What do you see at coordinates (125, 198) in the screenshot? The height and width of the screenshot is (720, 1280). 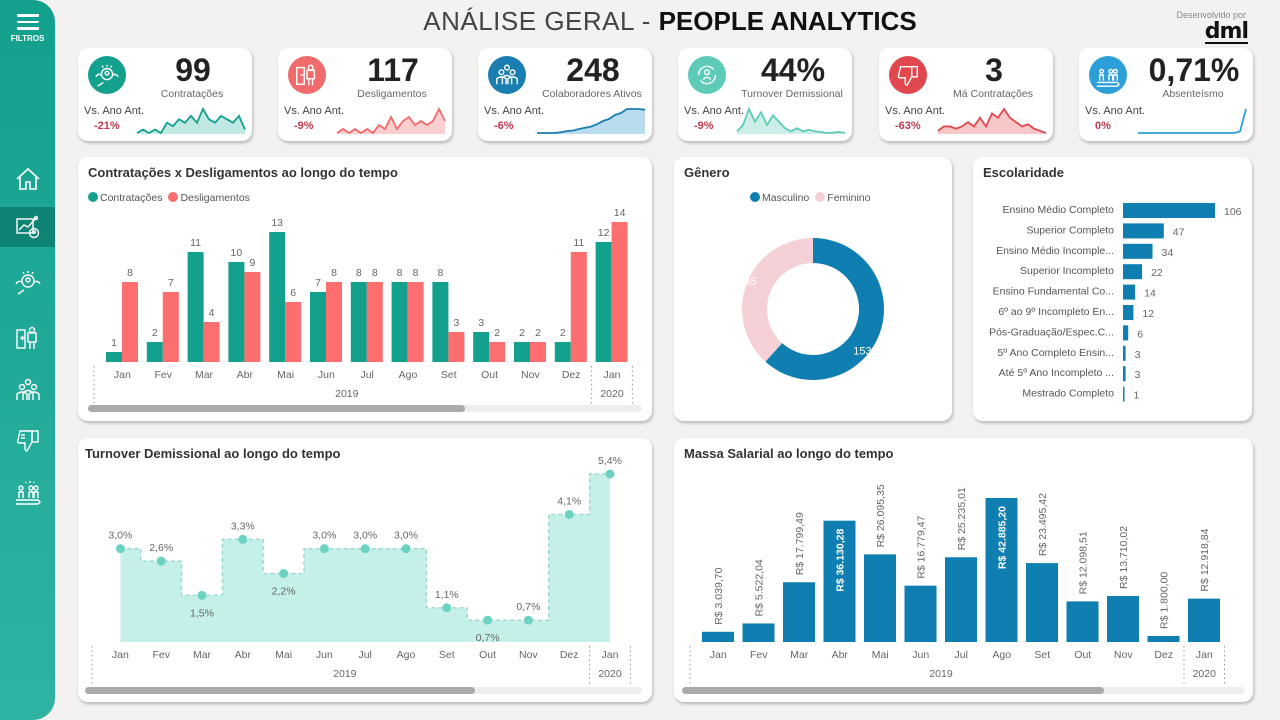 I see `legend-item-hires: Contratações` at bounding box center [125, 198].